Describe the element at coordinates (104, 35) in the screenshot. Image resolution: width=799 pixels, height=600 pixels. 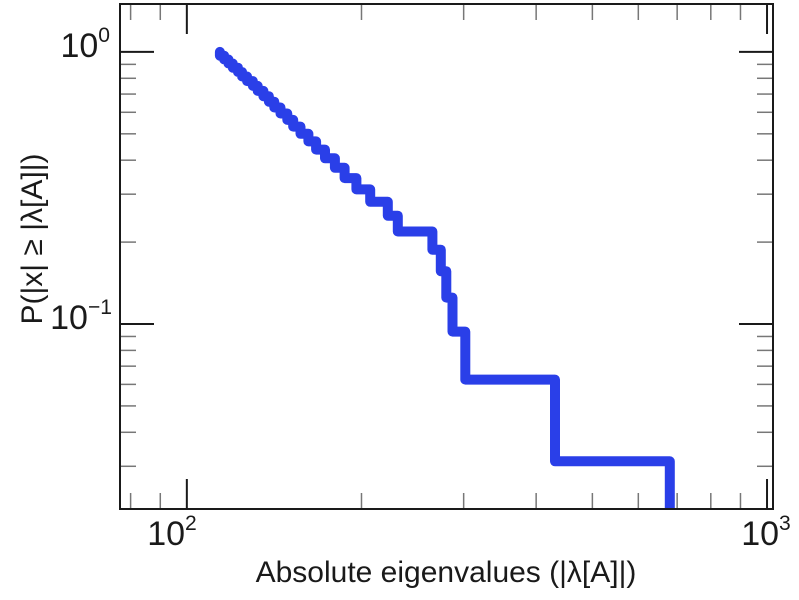
I see `y-tick-1-exponent: 0` at that location.